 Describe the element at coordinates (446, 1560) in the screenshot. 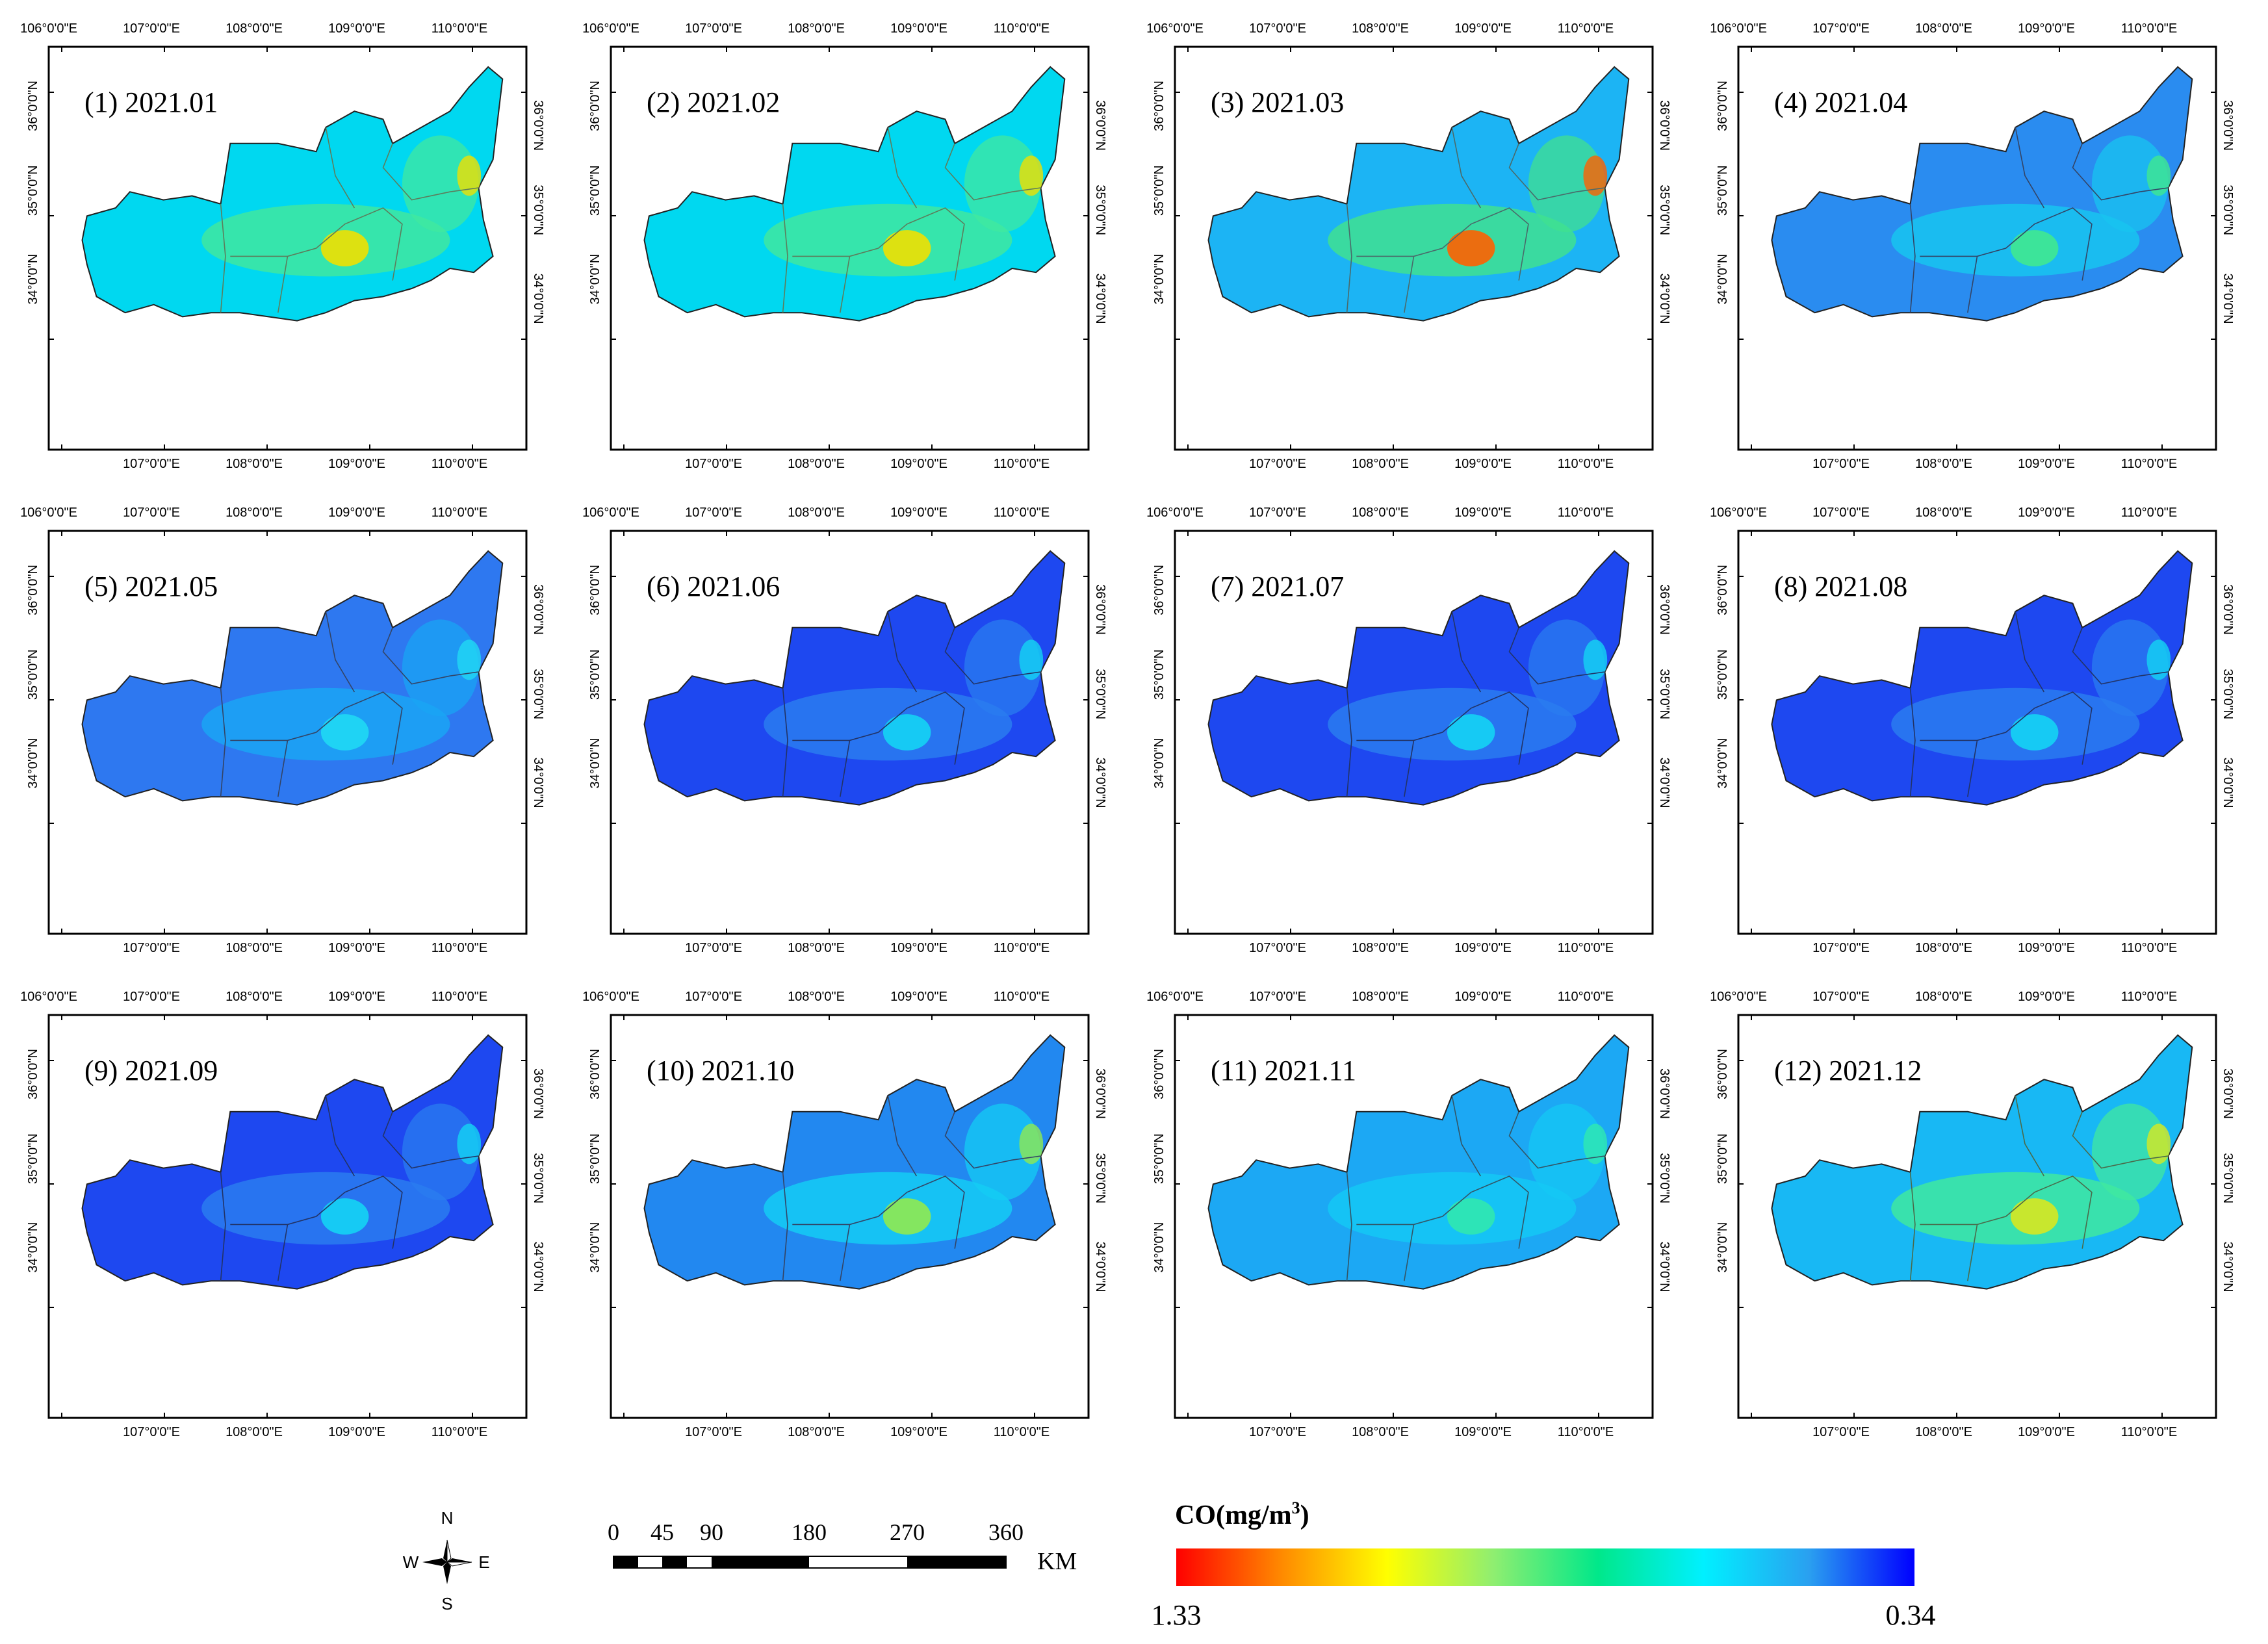

I see `north-arrow: N S E W` at that location.